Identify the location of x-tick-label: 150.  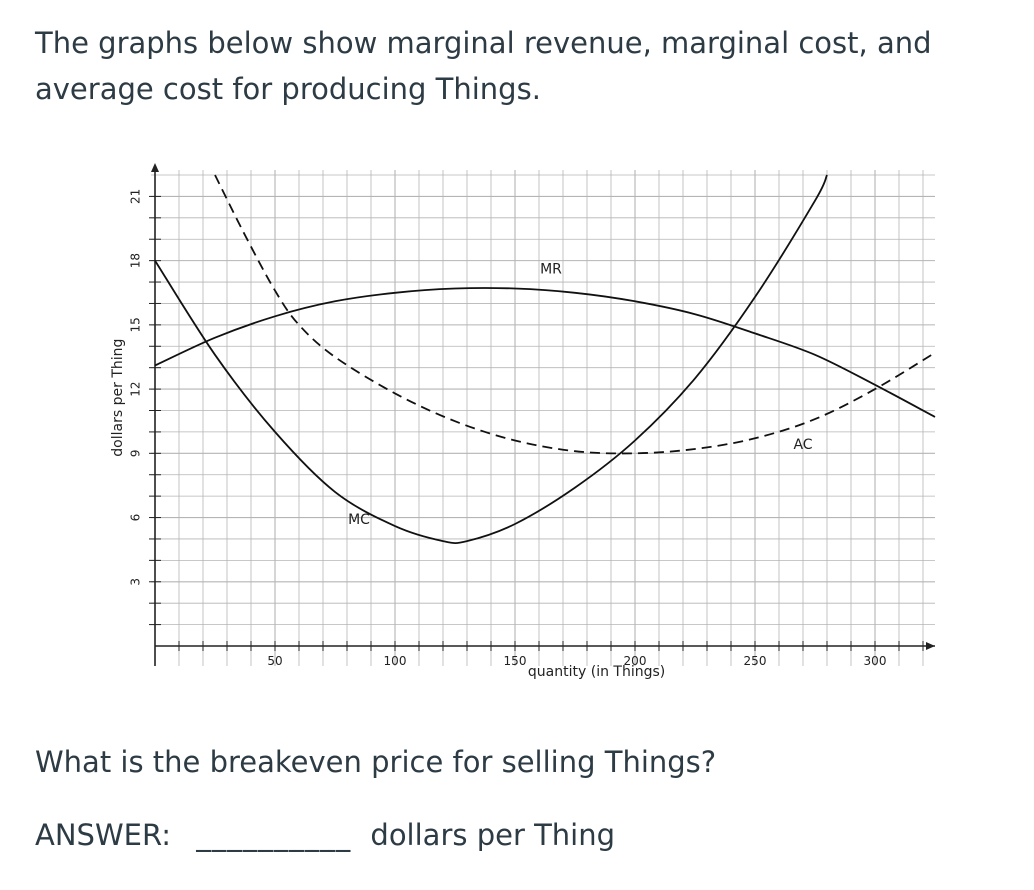
(515, 661).